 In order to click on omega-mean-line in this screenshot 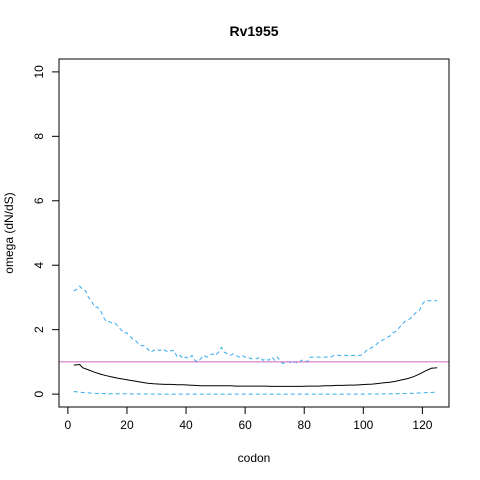, I will do `click(255, 375)`.